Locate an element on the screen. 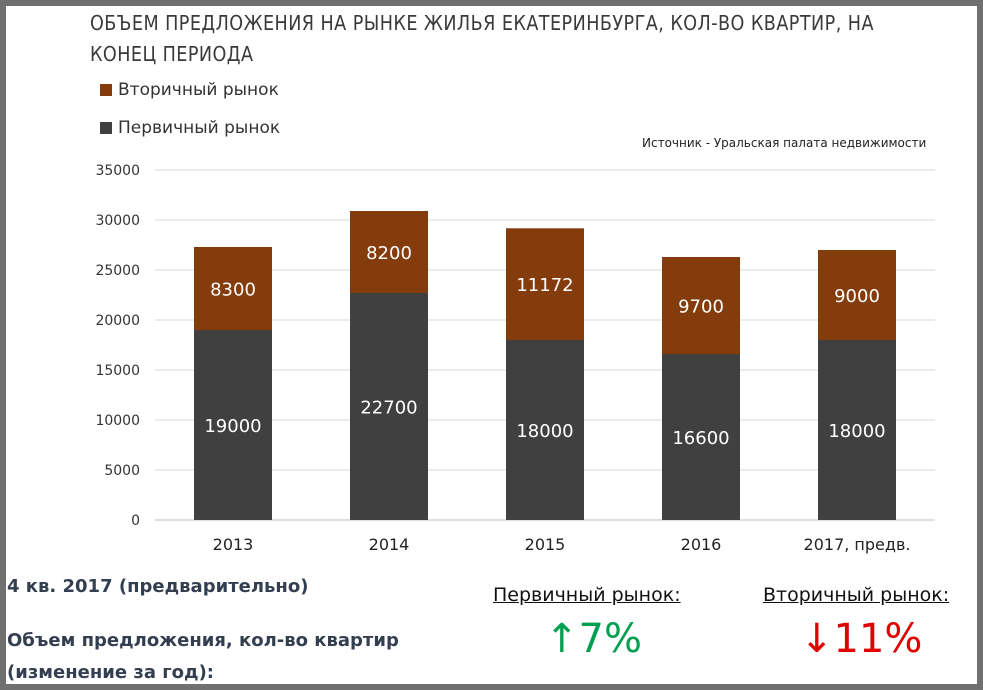 This screenshot has height=690, width=983. x-tick-label: 2014 is located at coordinates (389, 544).